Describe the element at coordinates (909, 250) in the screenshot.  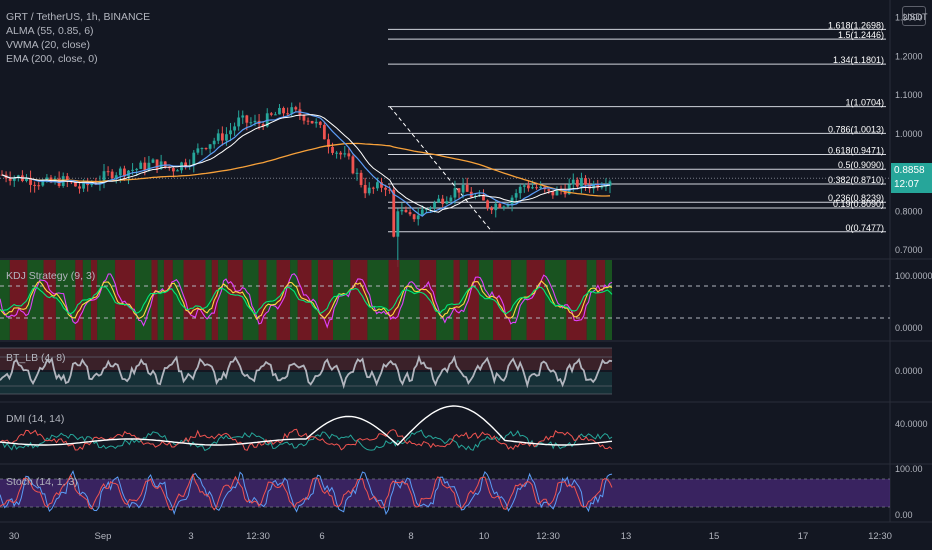
I see `price-tick-label: 0.7000` at that location.